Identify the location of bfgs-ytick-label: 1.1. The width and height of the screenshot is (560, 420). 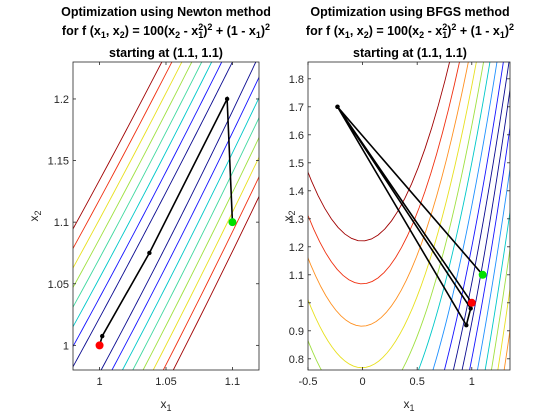
(296, 276).